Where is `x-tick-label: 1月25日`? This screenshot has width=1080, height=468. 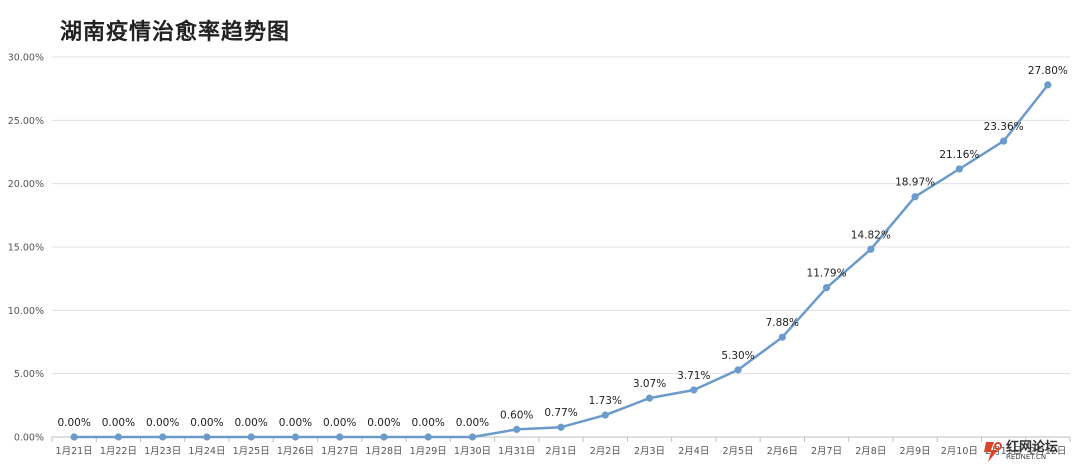 x-tick-label: 1月25日 is located at coordinates (251, 451).